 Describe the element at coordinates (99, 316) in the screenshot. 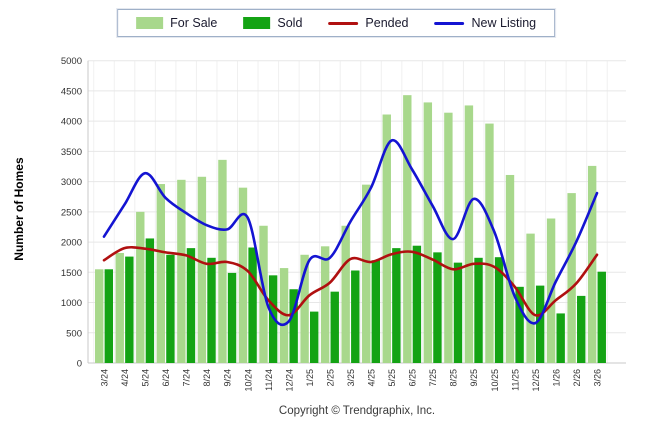

I see `bar-for-sale-3/24` at that location.